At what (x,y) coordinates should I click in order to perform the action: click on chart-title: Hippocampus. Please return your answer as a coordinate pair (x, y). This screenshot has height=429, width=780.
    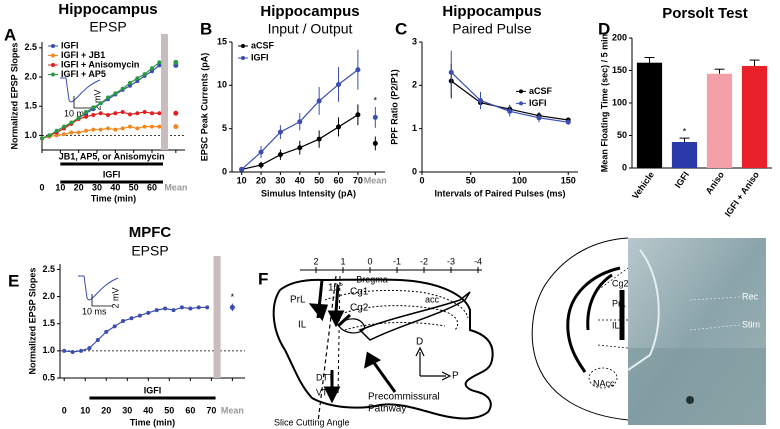
    Looking at the image, I should click on (491, 11).